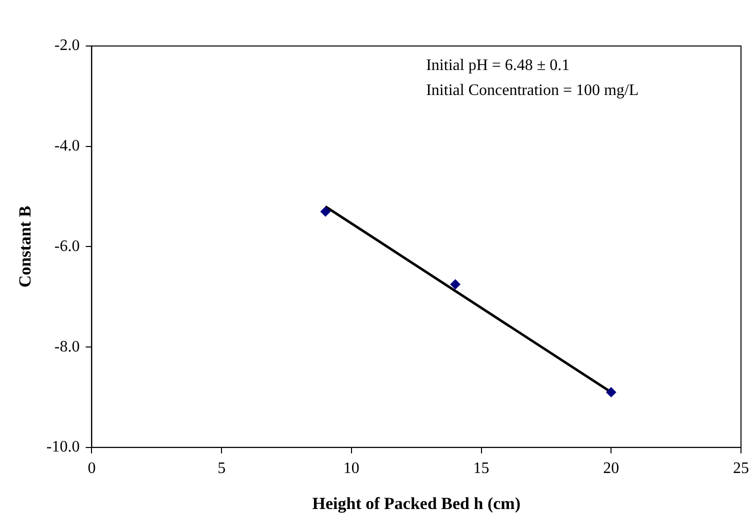  I want to click on y-tick-label: -6.0, so click(67, 246).